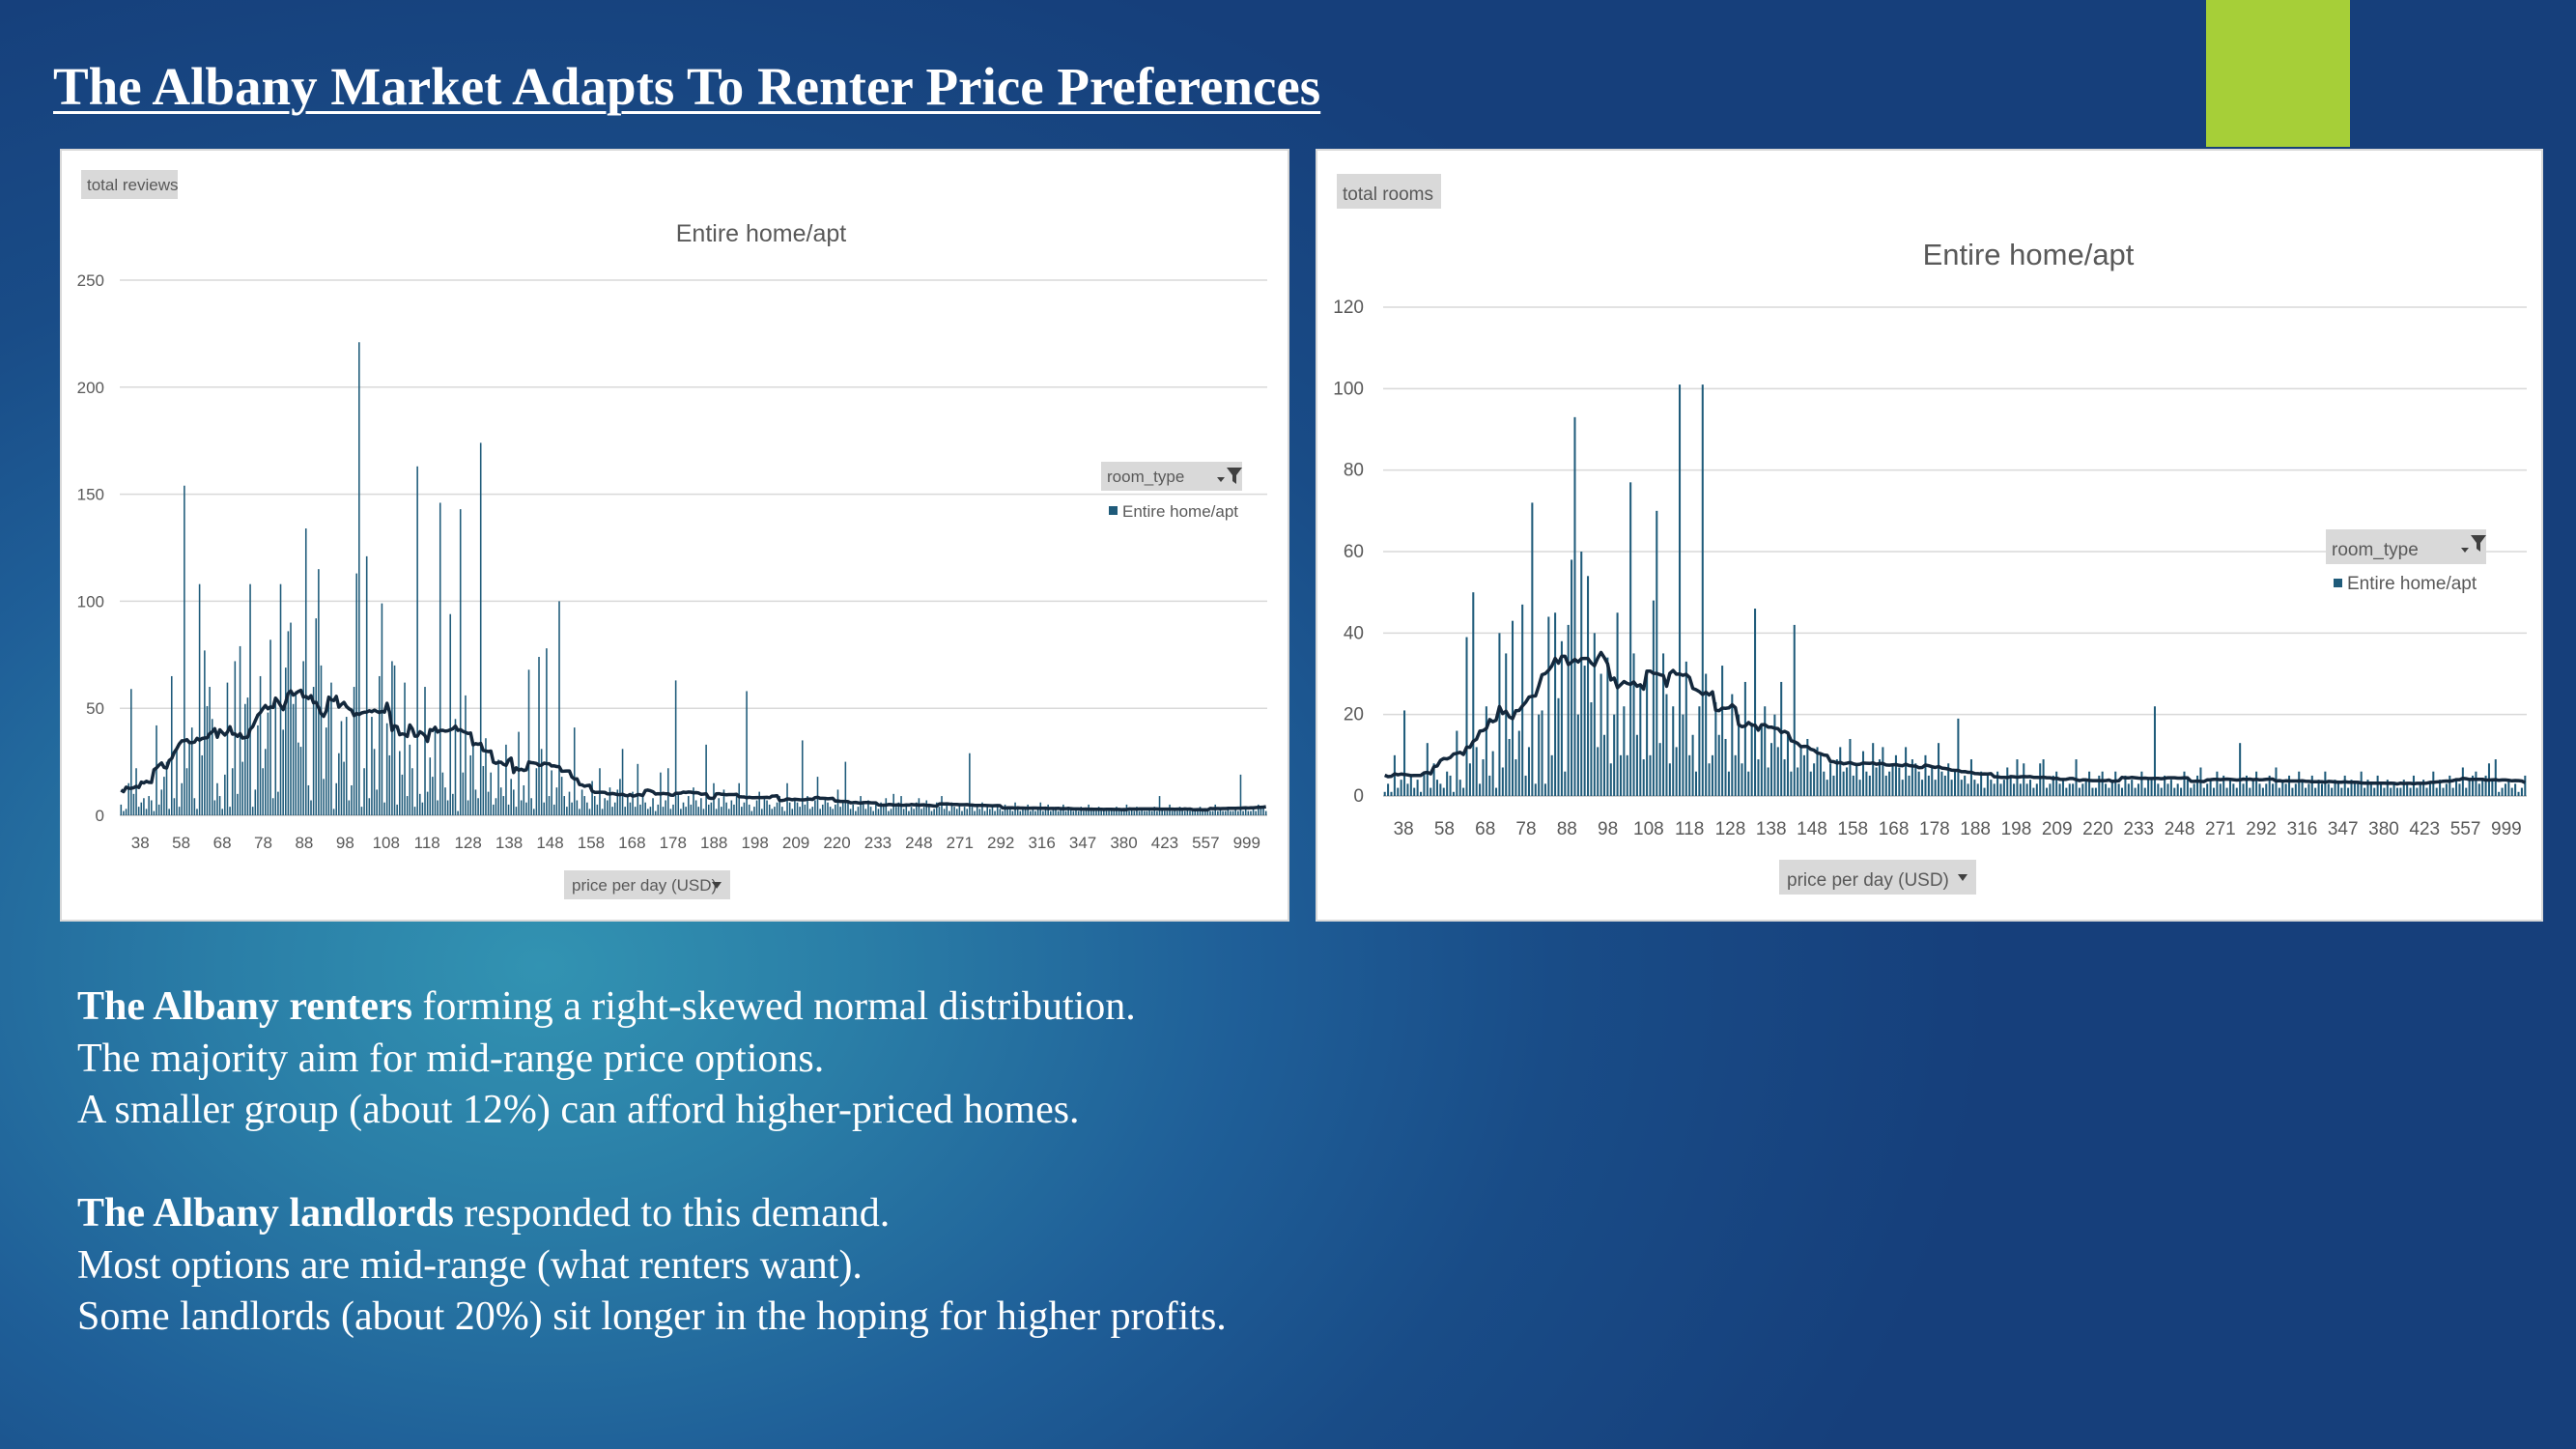 The height and width of the screenshot is (1449, 2576). Describe the element at coordinates (1348, 389) in the screenshot. I see `y-tick-label: 100` at that location.